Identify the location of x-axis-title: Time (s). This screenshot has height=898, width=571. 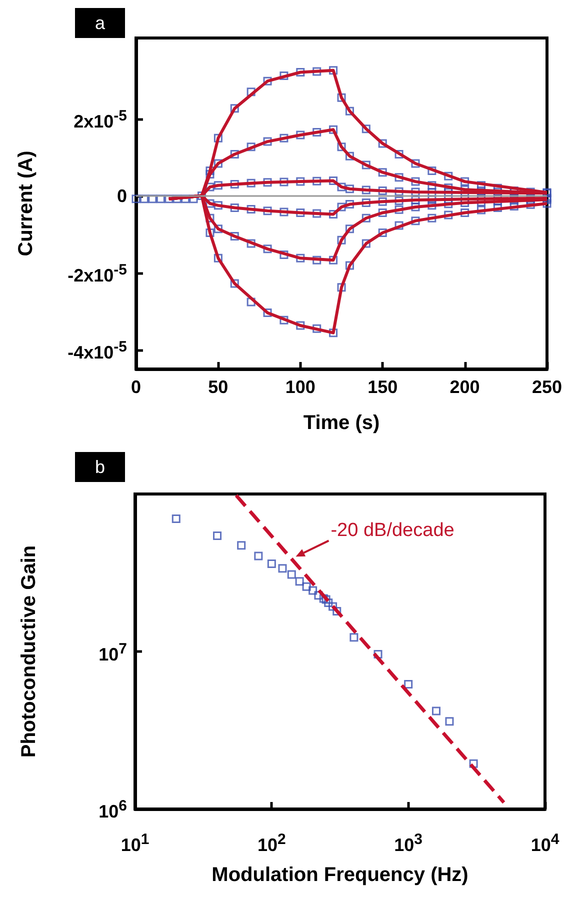
(341, 423).